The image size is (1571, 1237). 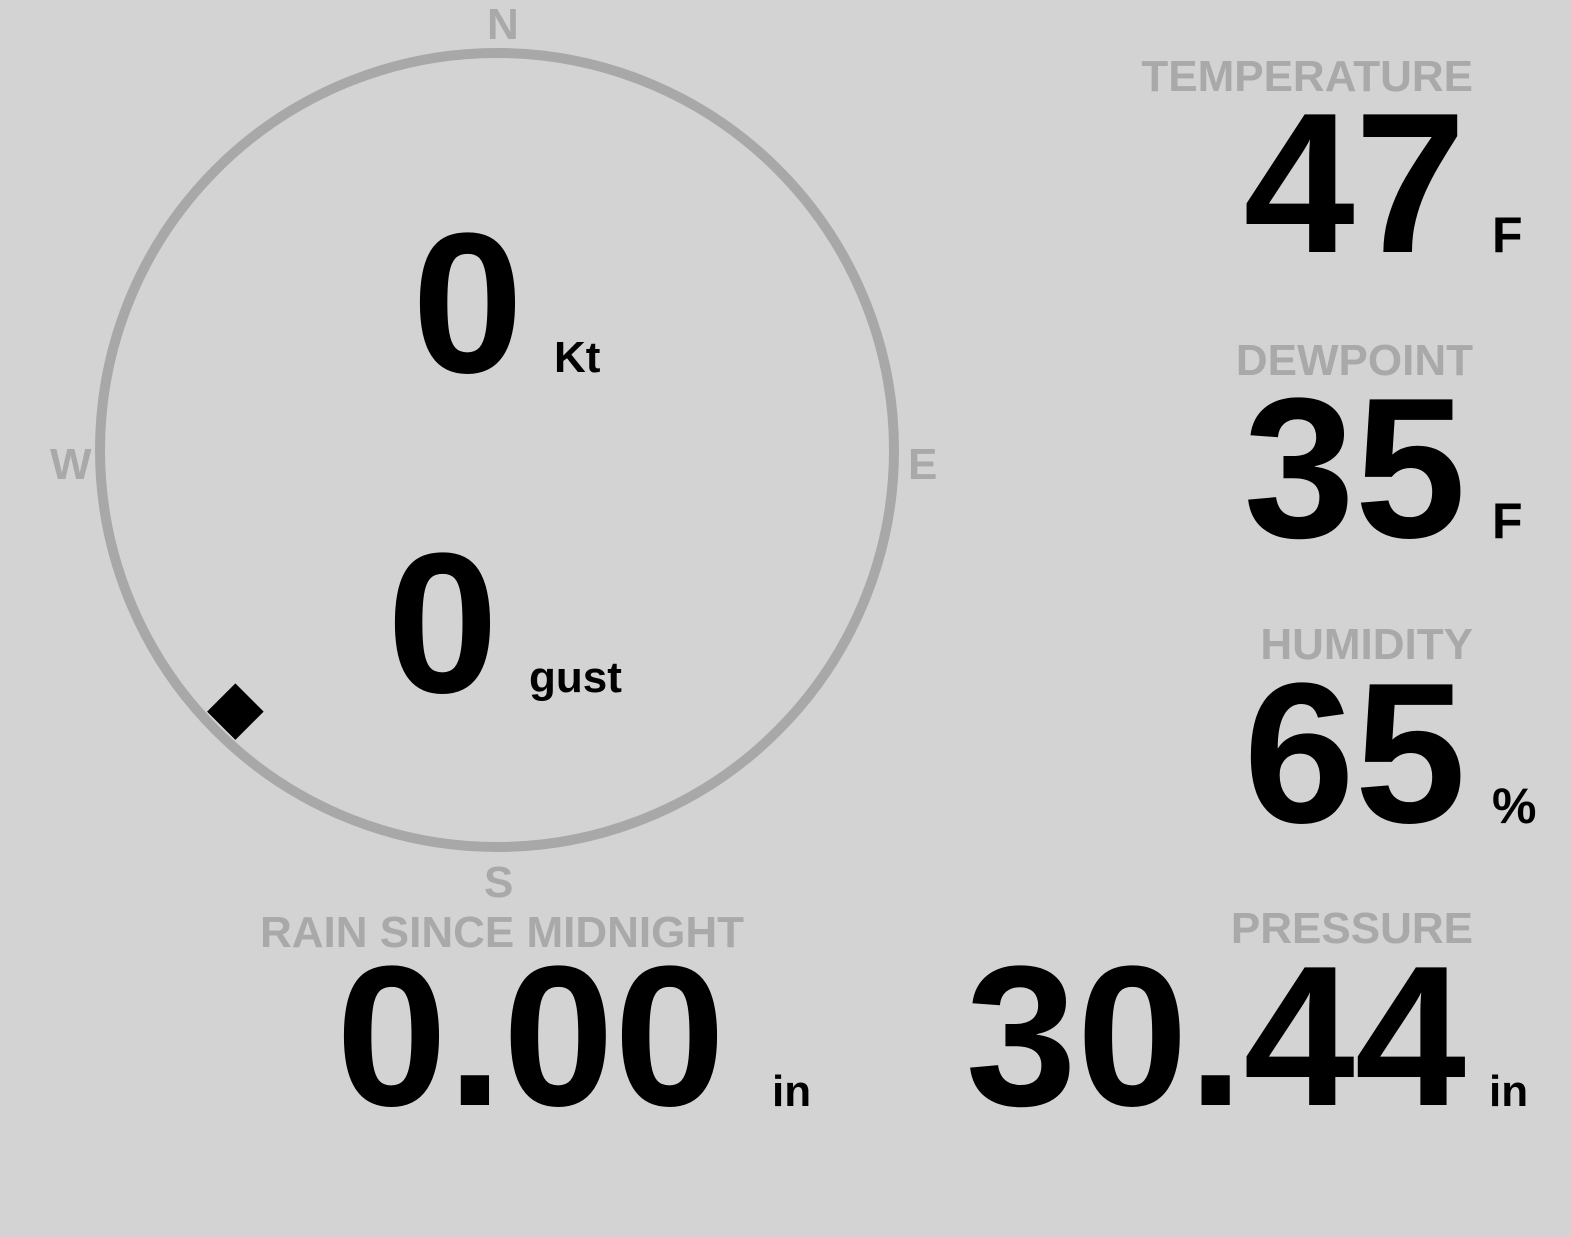 What do you see at coordinates (502, 932) in the screenshot?
I see `rain-label: RAIN SINCE MIDNIGHT` at bounding box center [502, 932].